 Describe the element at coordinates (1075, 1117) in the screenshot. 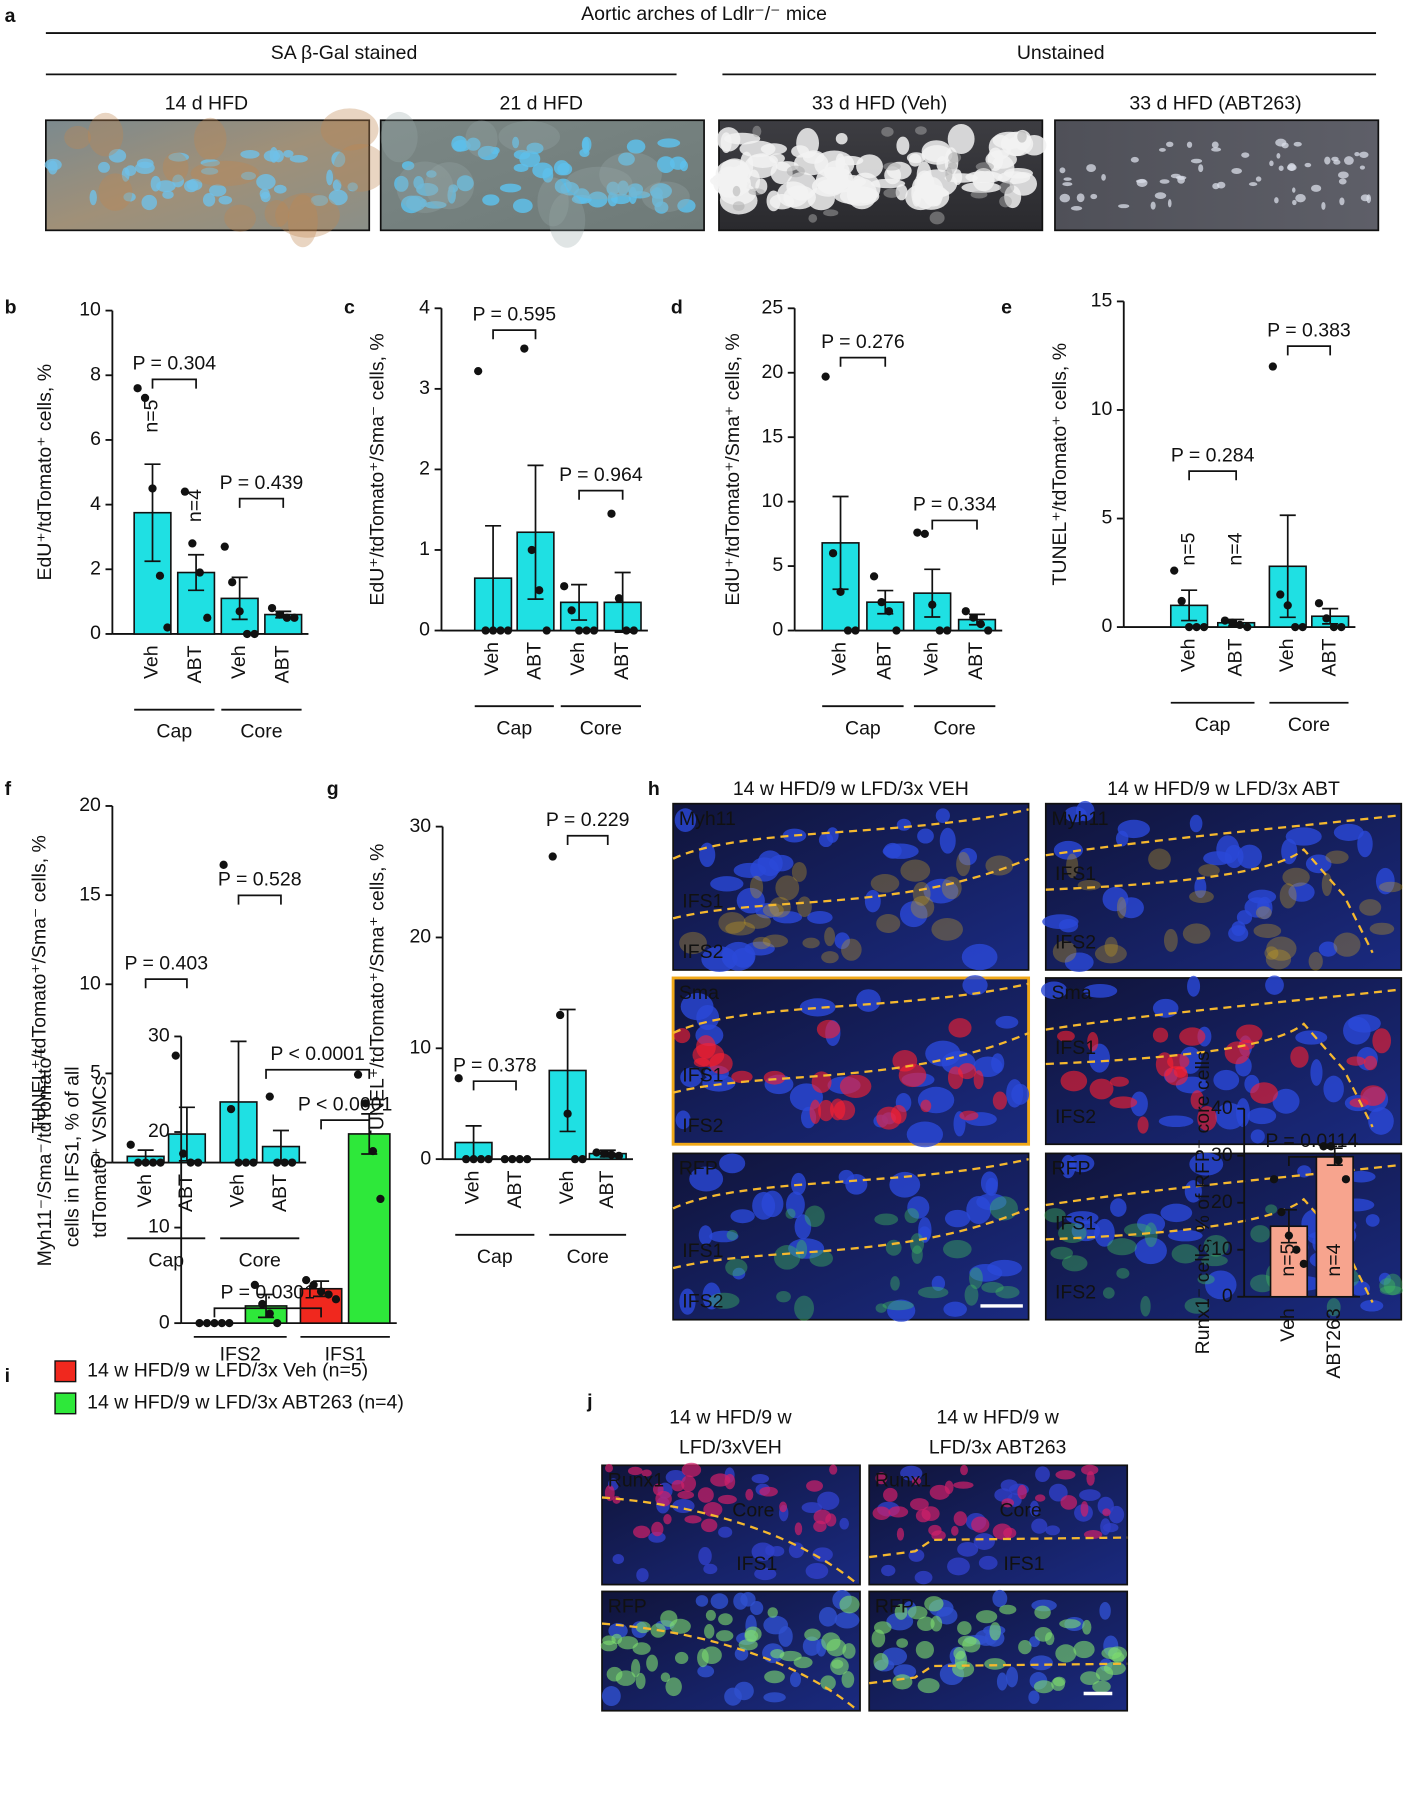

I see `layer-label: IFS2` at that location.